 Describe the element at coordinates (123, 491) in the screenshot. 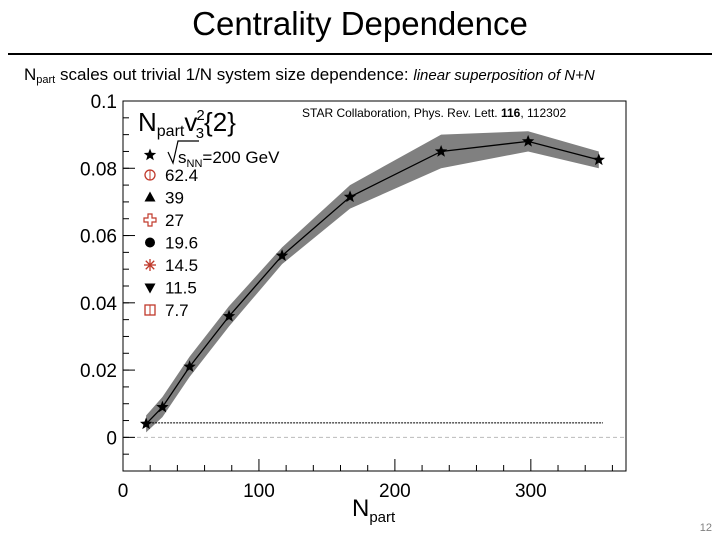

I see `x-tick-label: 0` at that location.